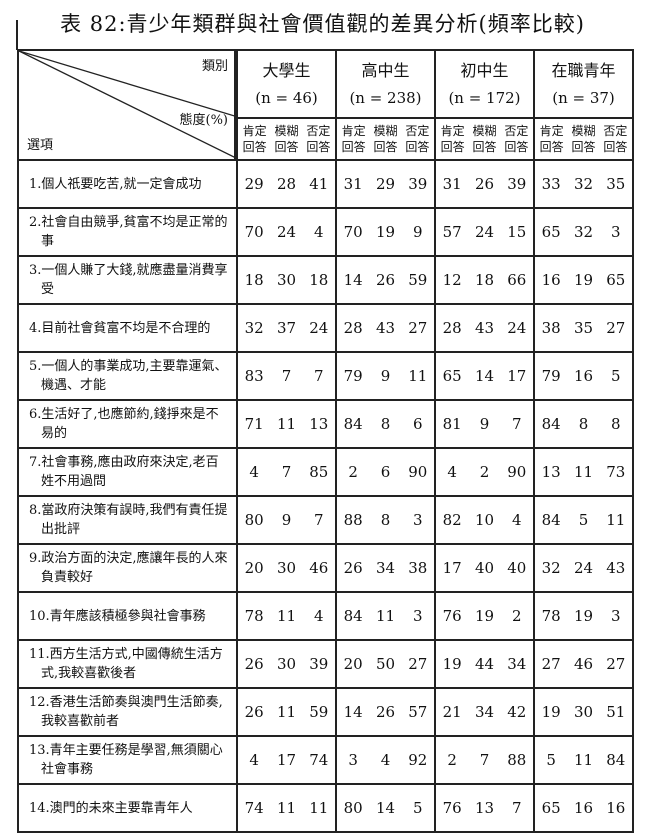  What do you see at coordinates (286, 232) in the screenshot?
I see `group-values: 70 24 4` at bounding box center [286, 232].